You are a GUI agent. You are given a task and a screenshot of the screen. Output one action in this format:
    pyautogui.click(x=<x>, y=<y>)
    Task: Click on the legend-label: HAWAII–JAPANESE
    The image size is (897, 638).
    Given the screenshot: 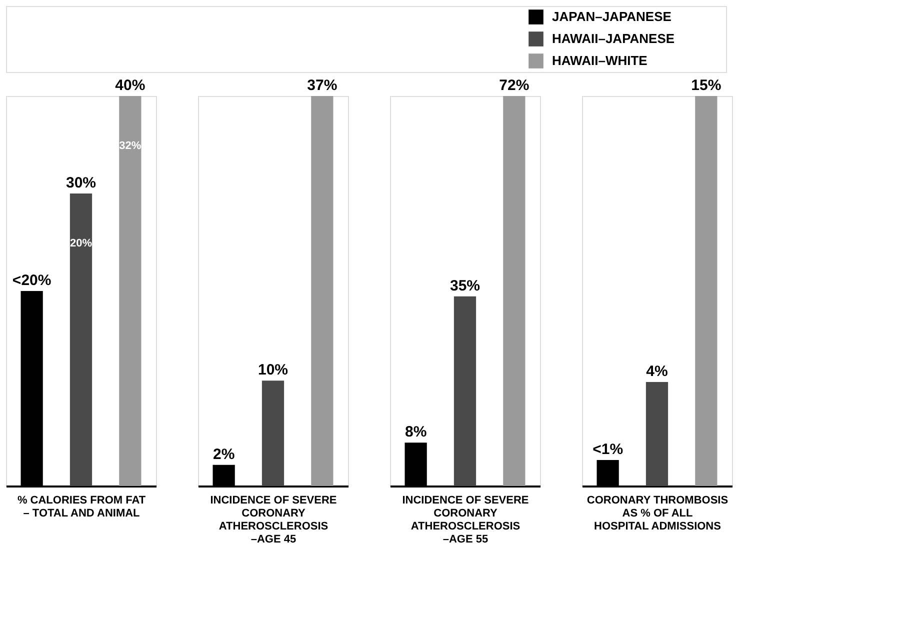 What is the action you would take?
    pyautogui.click(x=613, y=38)
    